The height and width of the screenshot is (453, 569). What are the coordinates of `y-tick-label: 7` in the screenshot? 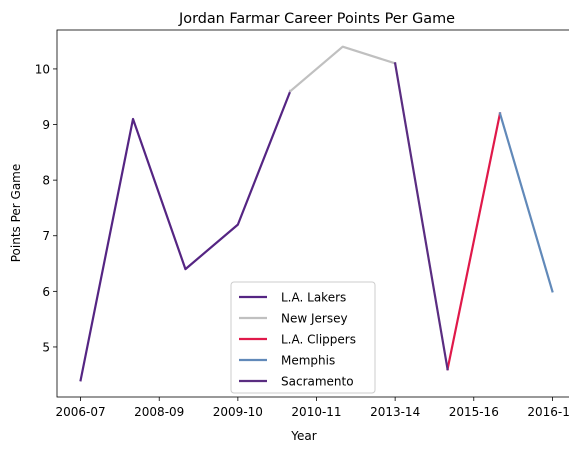 It's located at (46, 236).